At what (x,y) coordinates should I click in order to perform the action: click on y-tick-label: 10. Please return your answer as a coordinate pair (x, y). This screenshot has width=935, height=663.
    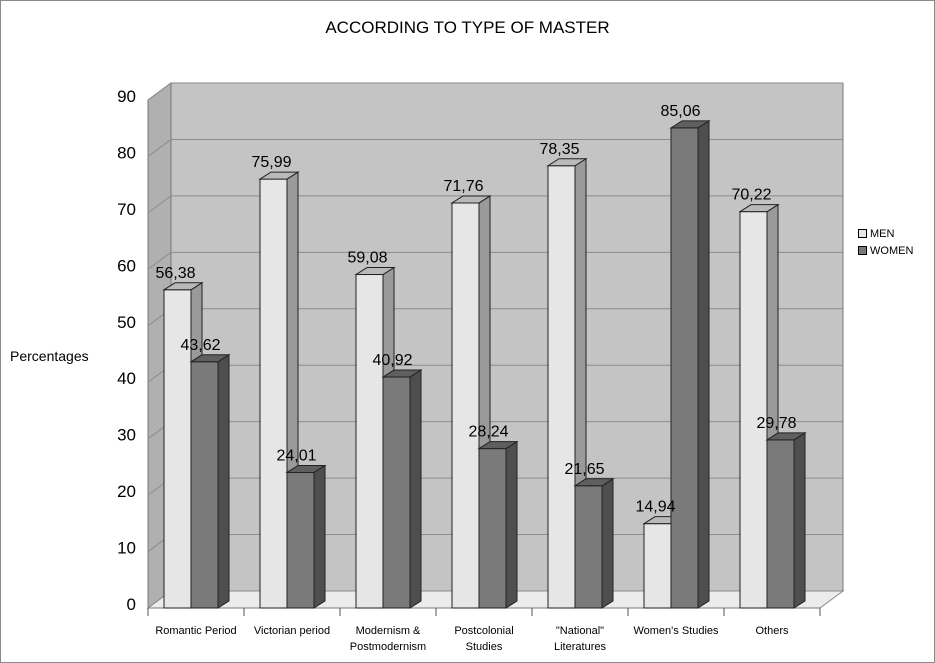
    Looking at the image, I should click on (126, 548).